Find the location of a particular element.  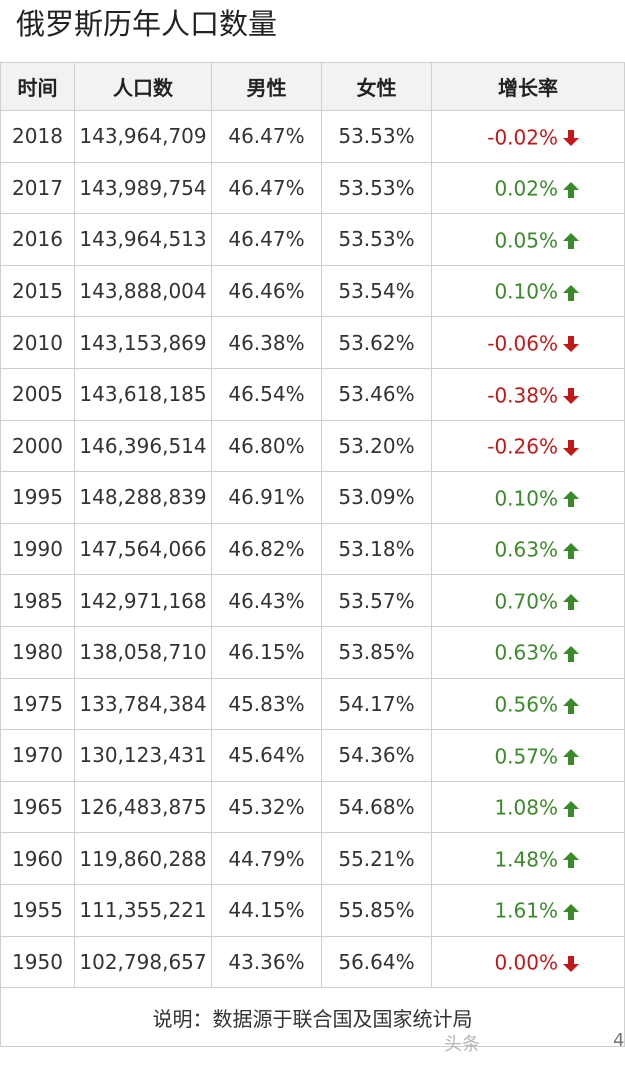

cell-population: 142,971,168 is located at coordinates (143, 600).